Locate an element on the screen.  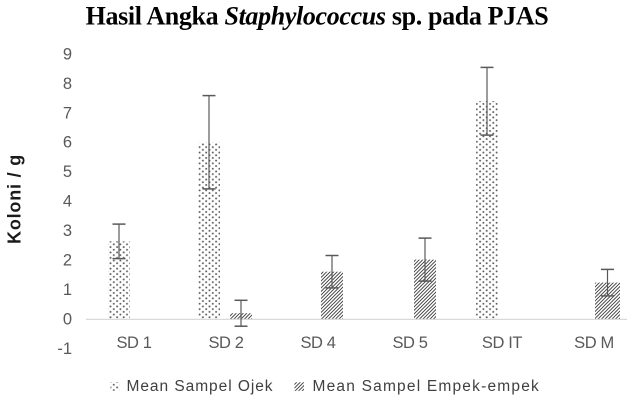
svg-text: 6 is located at coordinates (67, 143).